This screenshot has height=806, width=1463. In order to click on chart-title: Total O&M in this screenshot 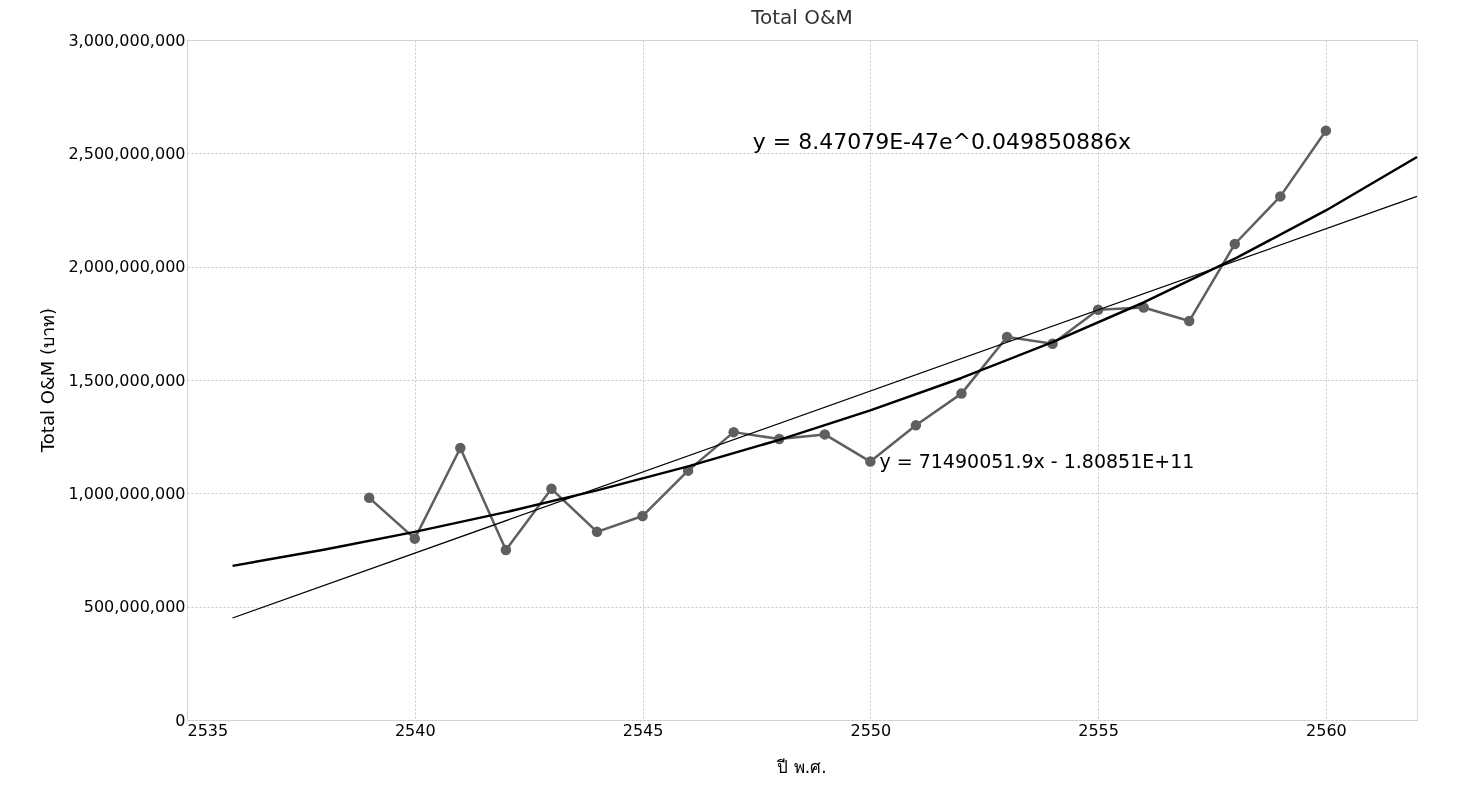, I will do `click(801, 17)`.